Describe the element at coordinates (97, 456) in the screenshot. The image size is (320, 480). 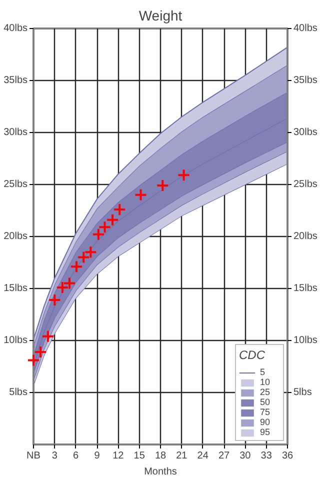
I see `x-tick-label: 9` at that location.